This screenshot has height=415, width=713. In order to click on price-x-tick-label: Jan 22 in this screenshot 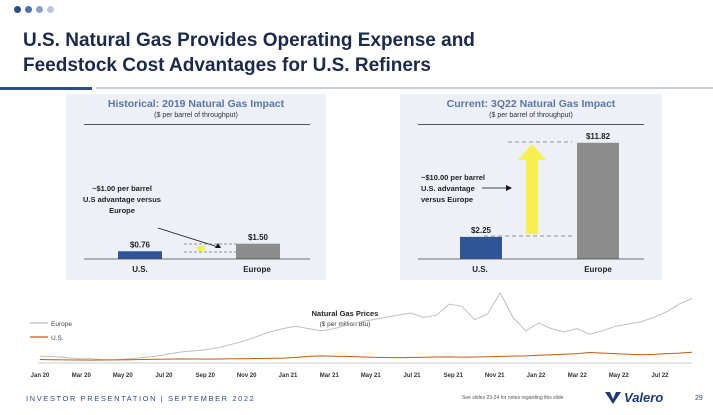, I will do `click(536, 376)`.